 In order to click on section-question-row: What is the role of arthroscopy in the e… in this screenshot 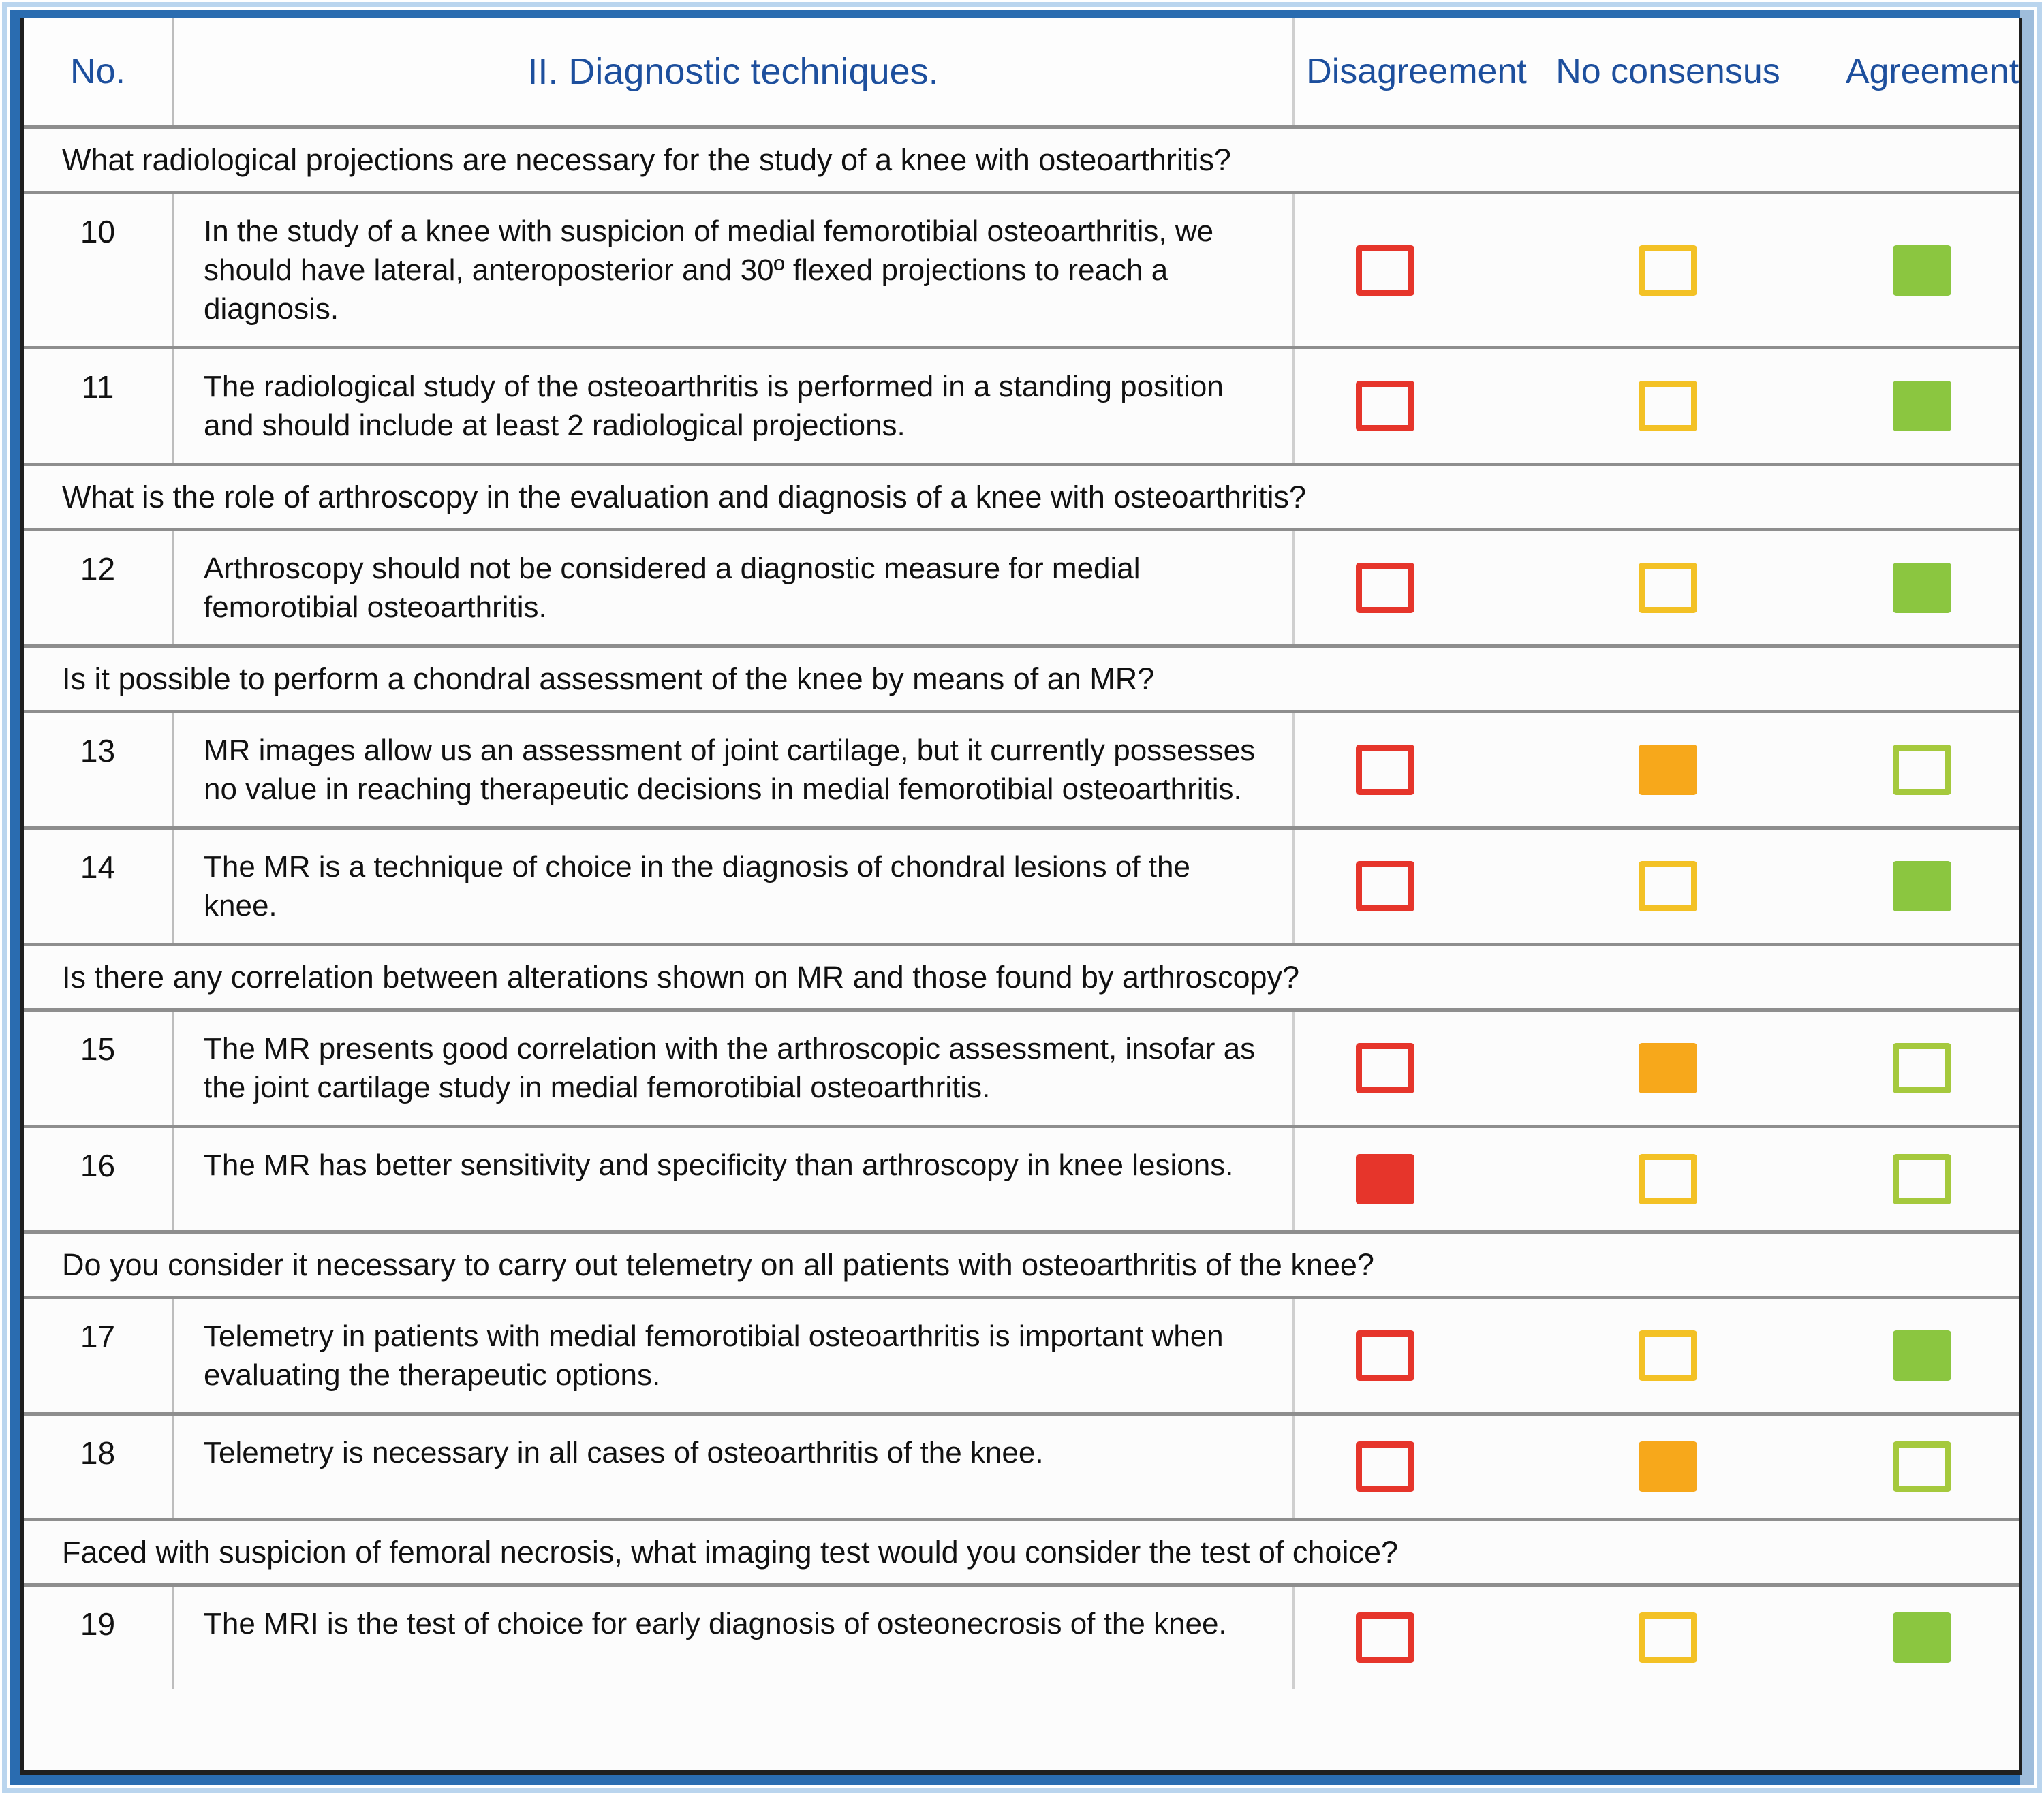, I will do `click(1021, 496)`.